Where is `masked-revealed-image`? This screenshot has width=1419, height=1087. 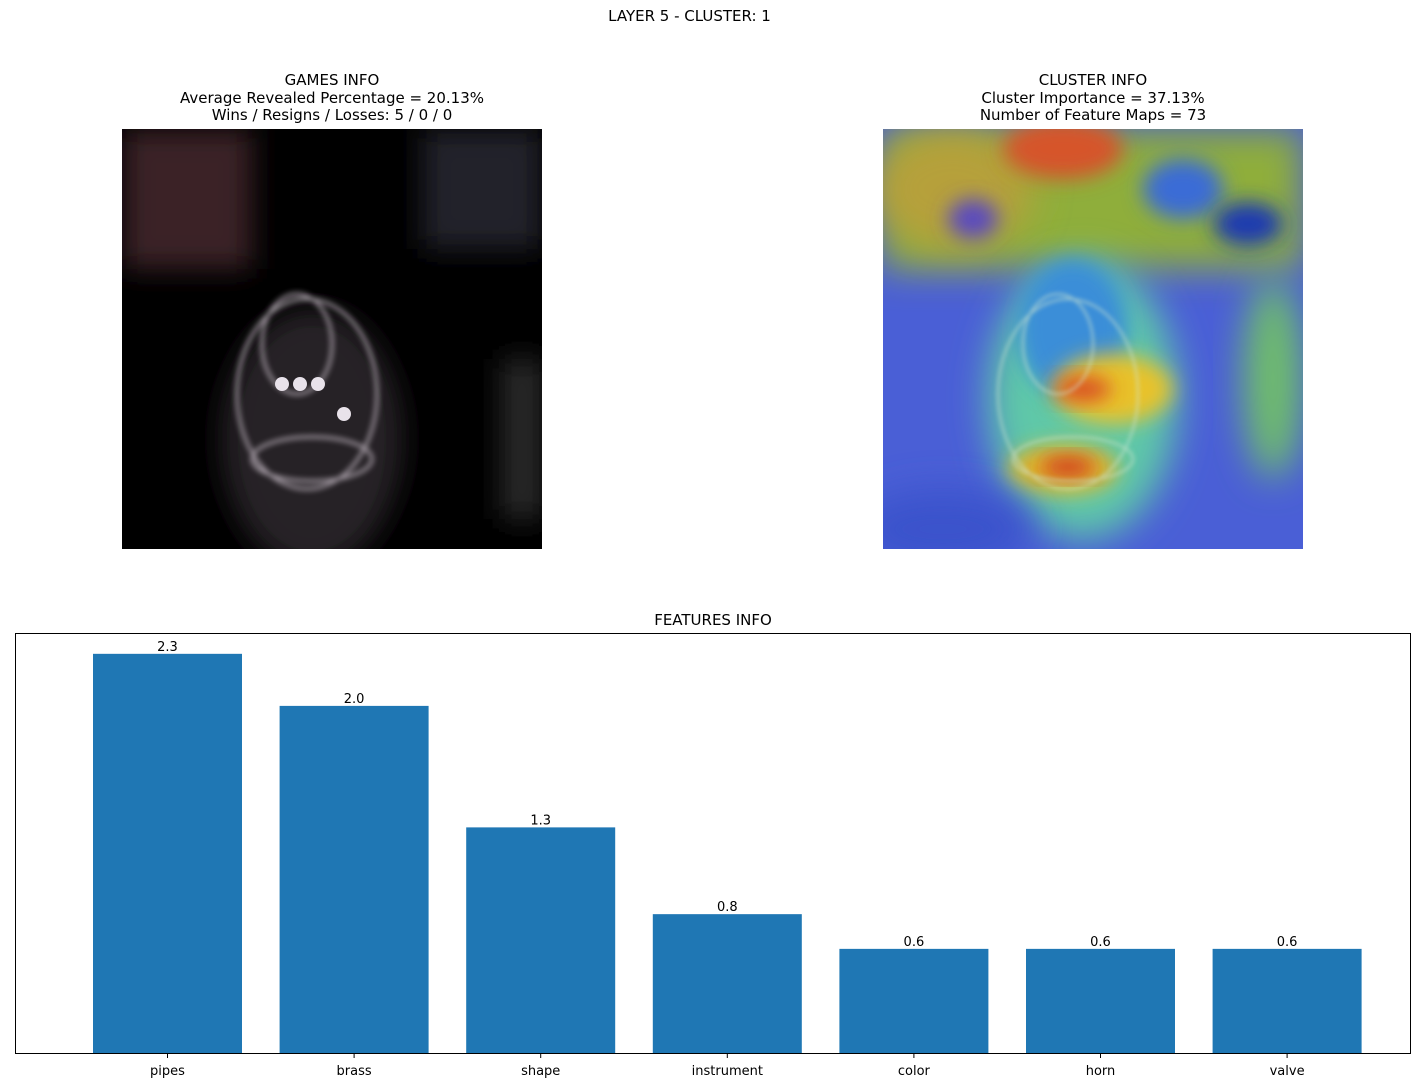
masked-revealed-image is located at coordinates (332, 339).